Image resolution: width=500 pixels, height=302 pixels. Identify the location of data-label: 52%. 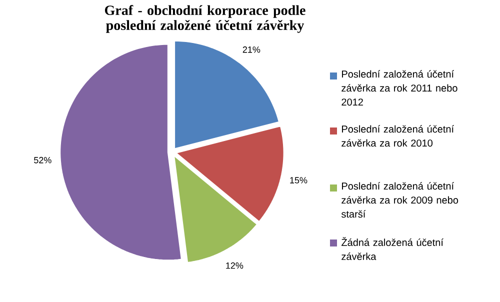
(43, 160).